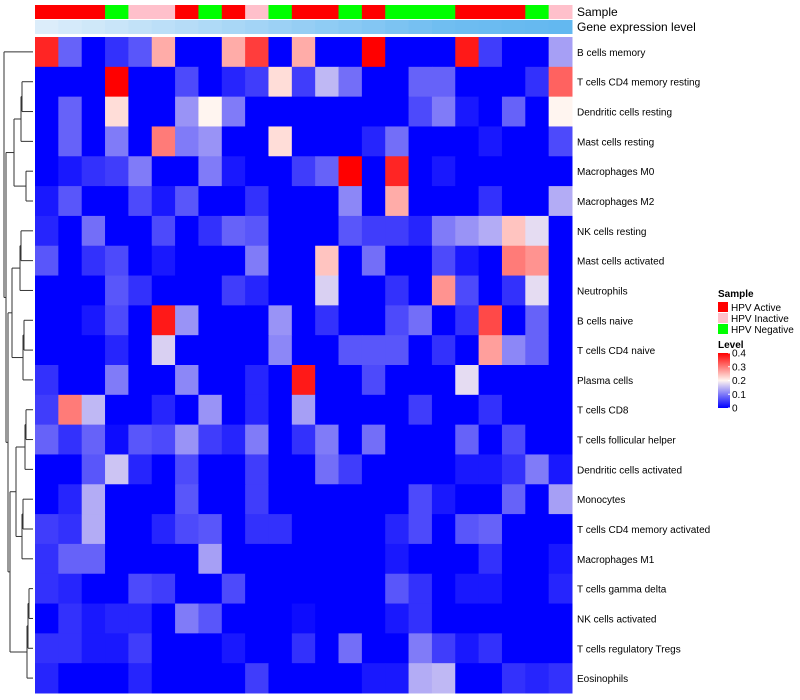 The height and width of the screenshot is (700, 800). I want to click on row-label: Neutrophils, so click(602, 291).